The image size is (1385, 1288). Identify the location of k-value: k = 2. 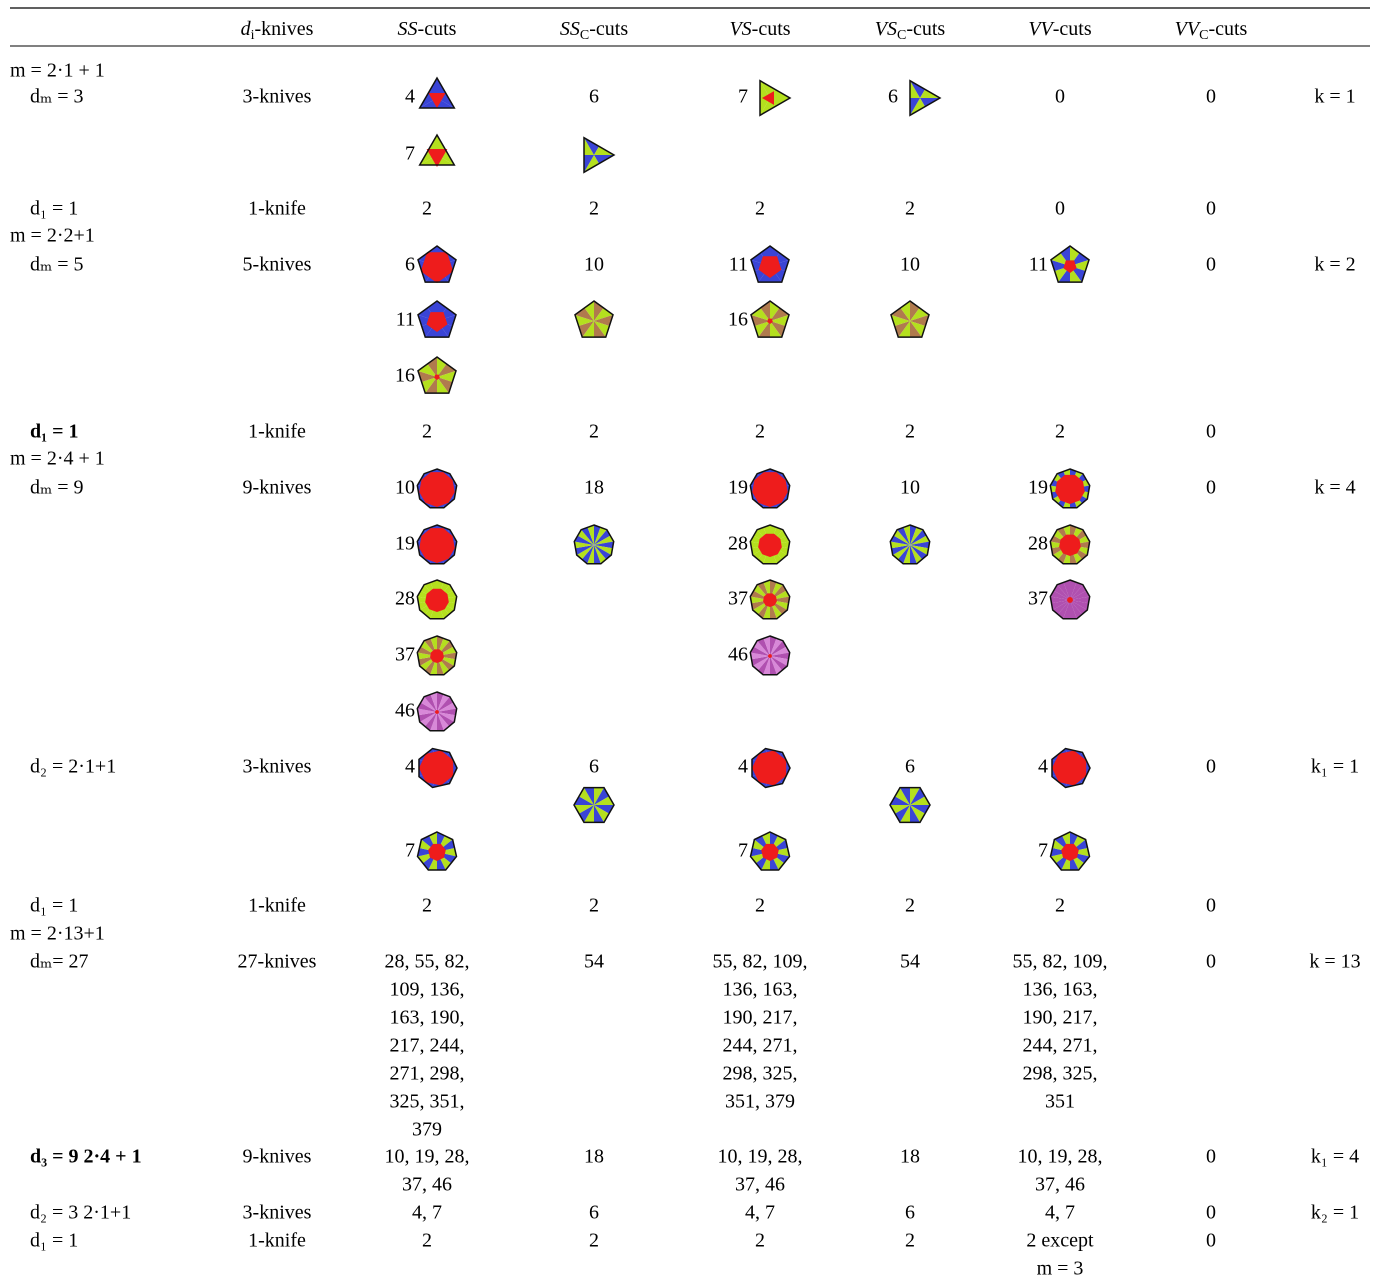
(1334, 265).